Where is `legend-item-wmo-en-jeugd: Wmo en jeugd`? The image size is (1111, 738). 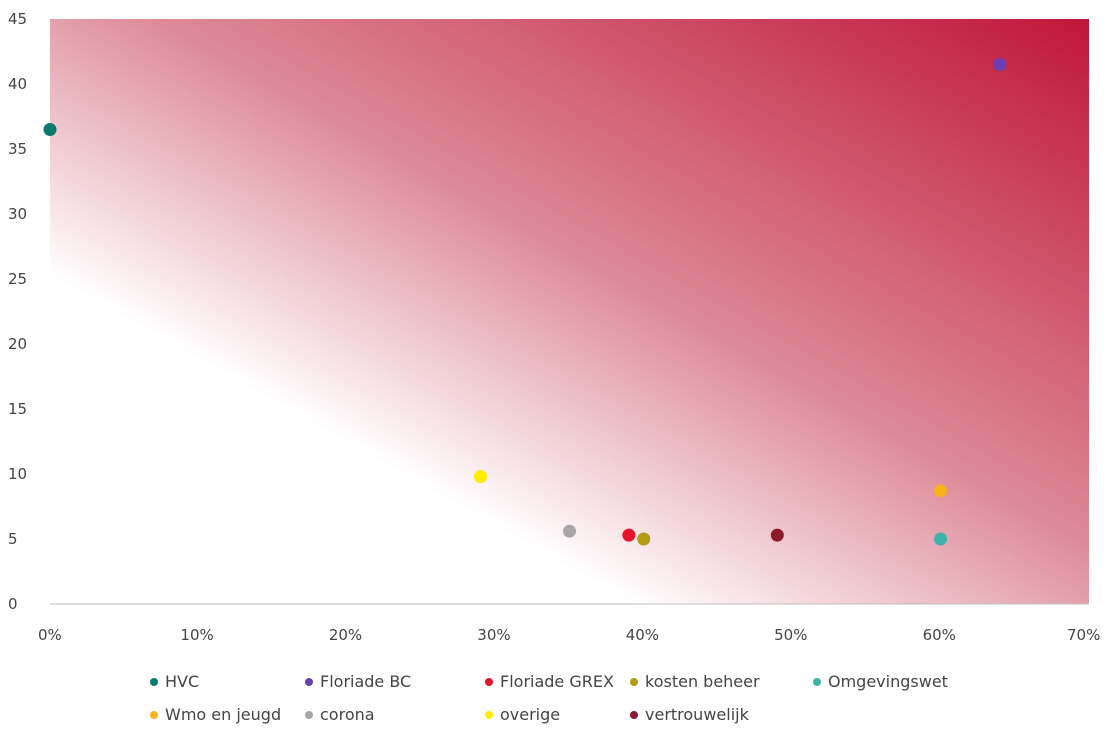 legend-item-wmo-en-jeugd: Wmo en jeugd is located at coordinates (215, 714).